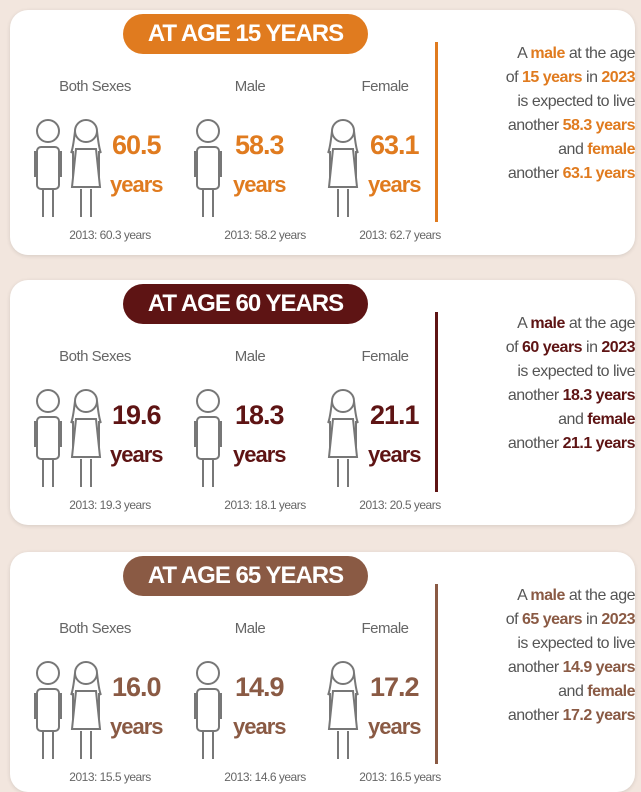 The image size is (641, 792). I want to click on previous-value: 2013: 58.2 years, so click(265, 235).